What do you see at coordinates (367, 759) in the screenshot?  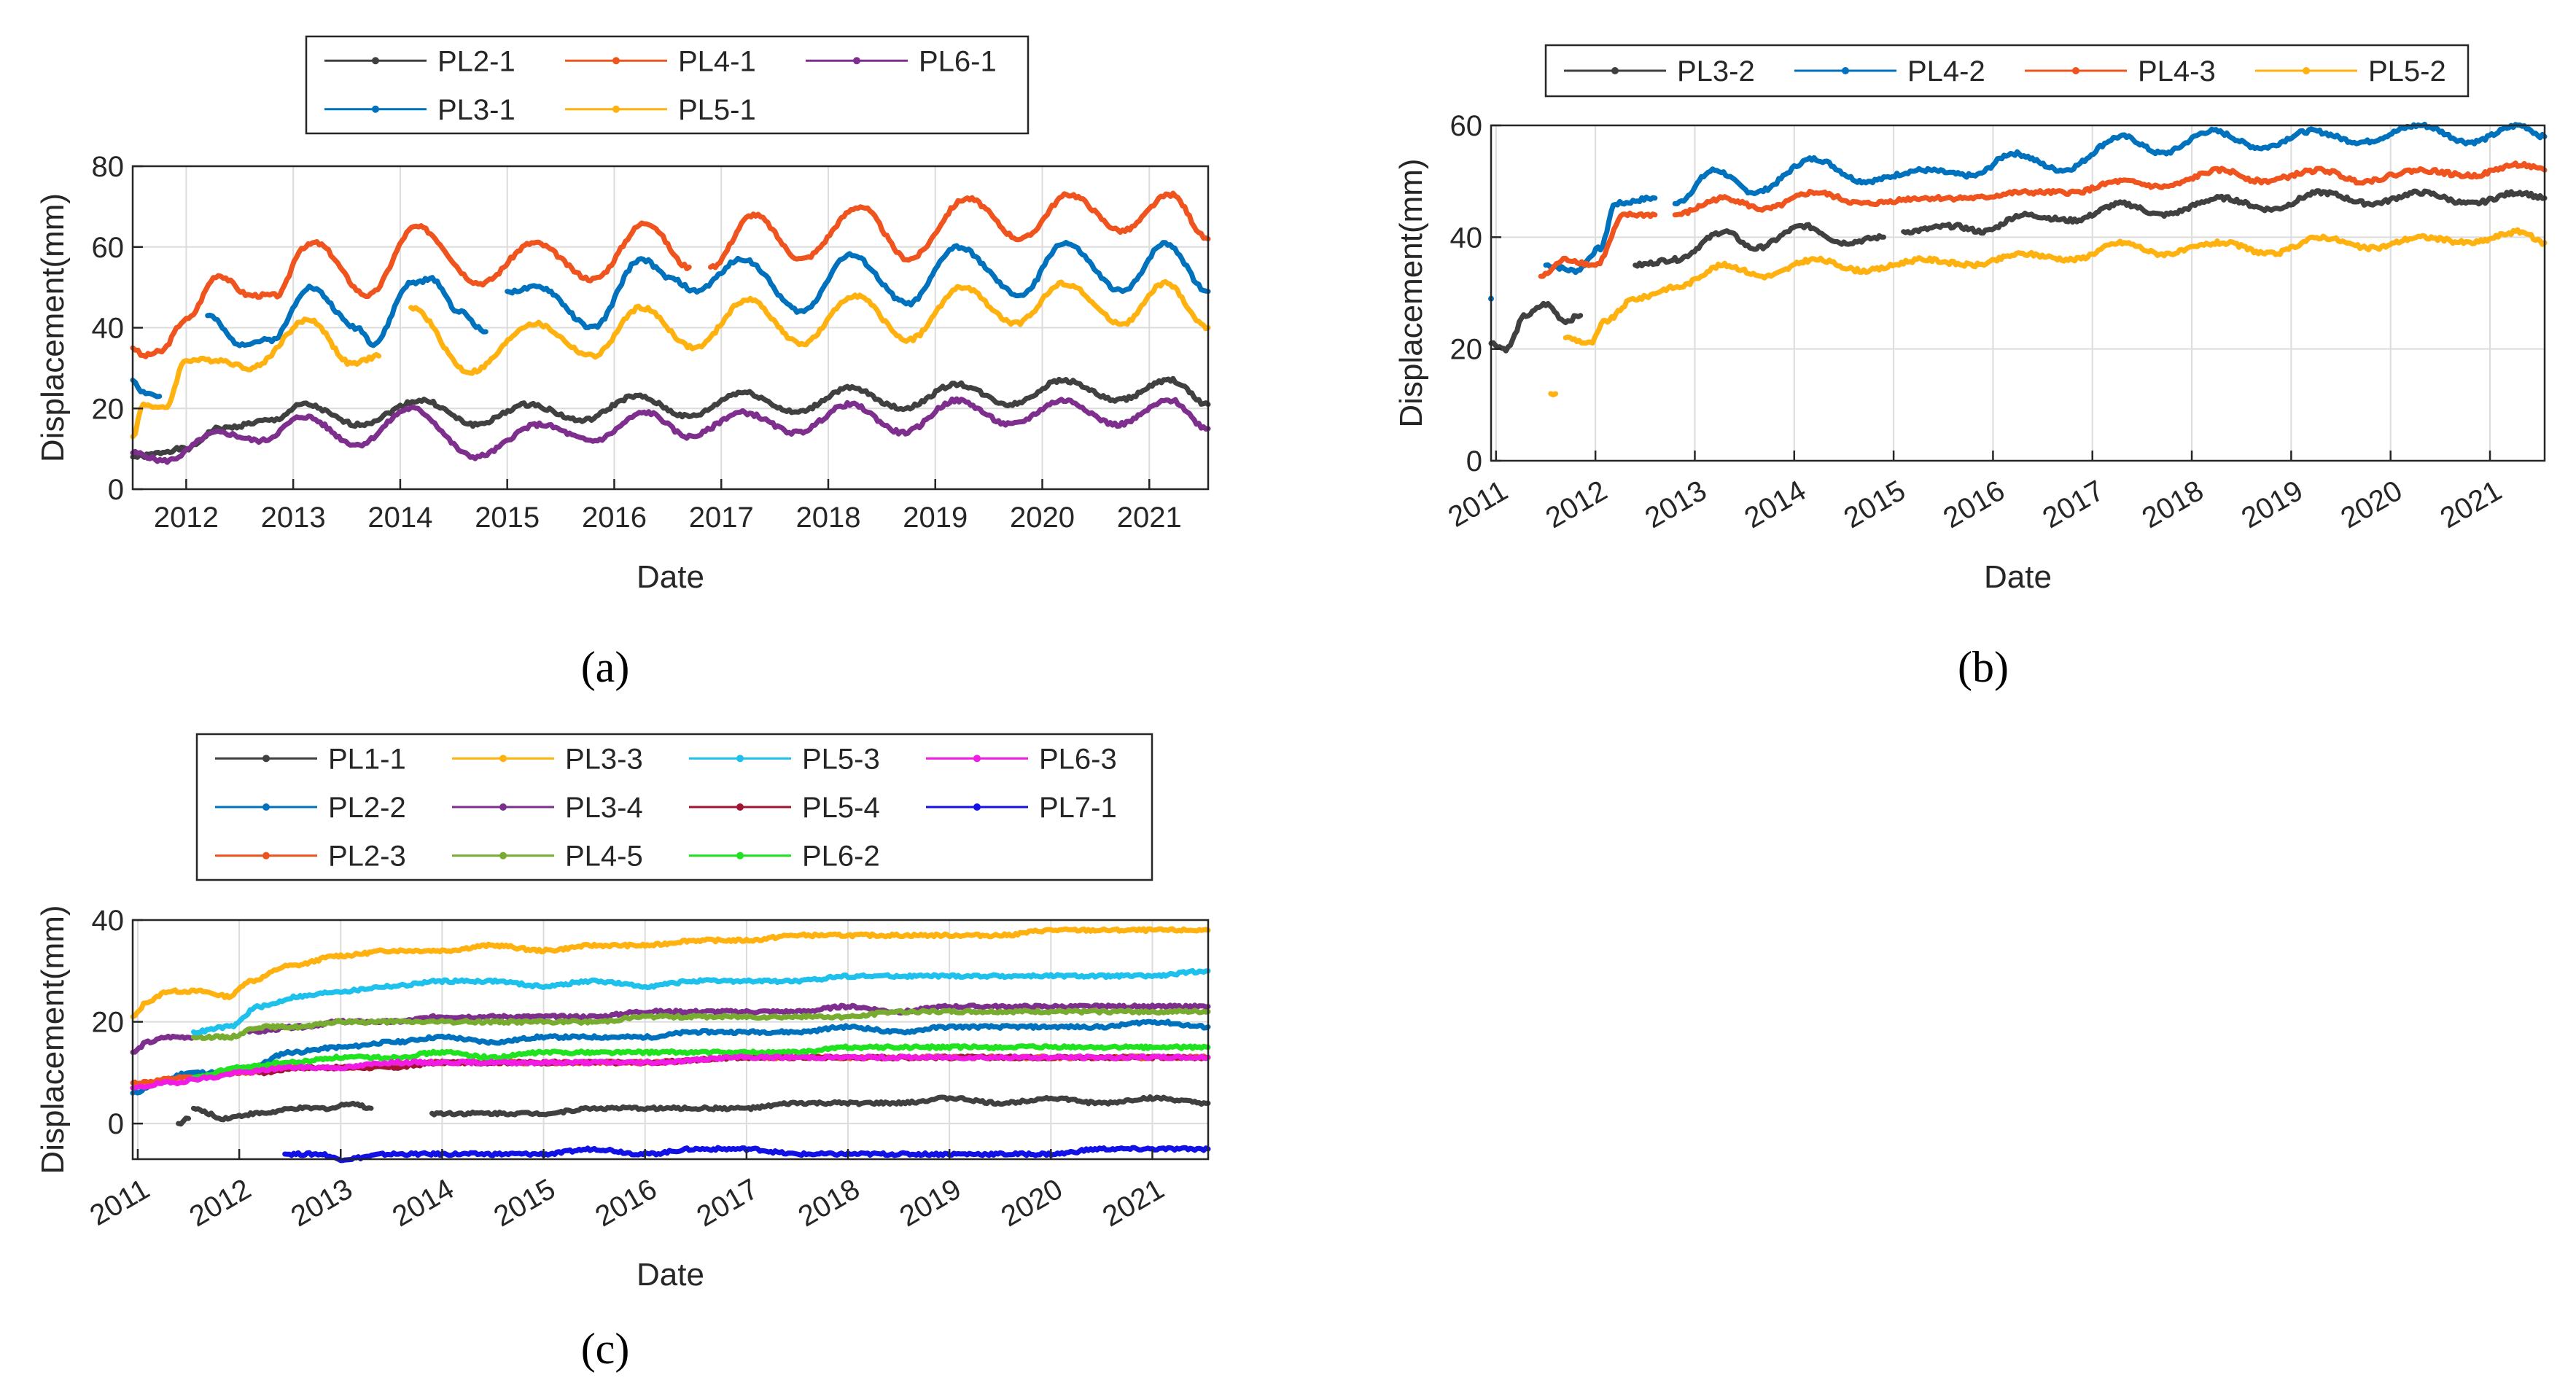 I see `legend-label: PL1-1` at bounding box center [367, 759].